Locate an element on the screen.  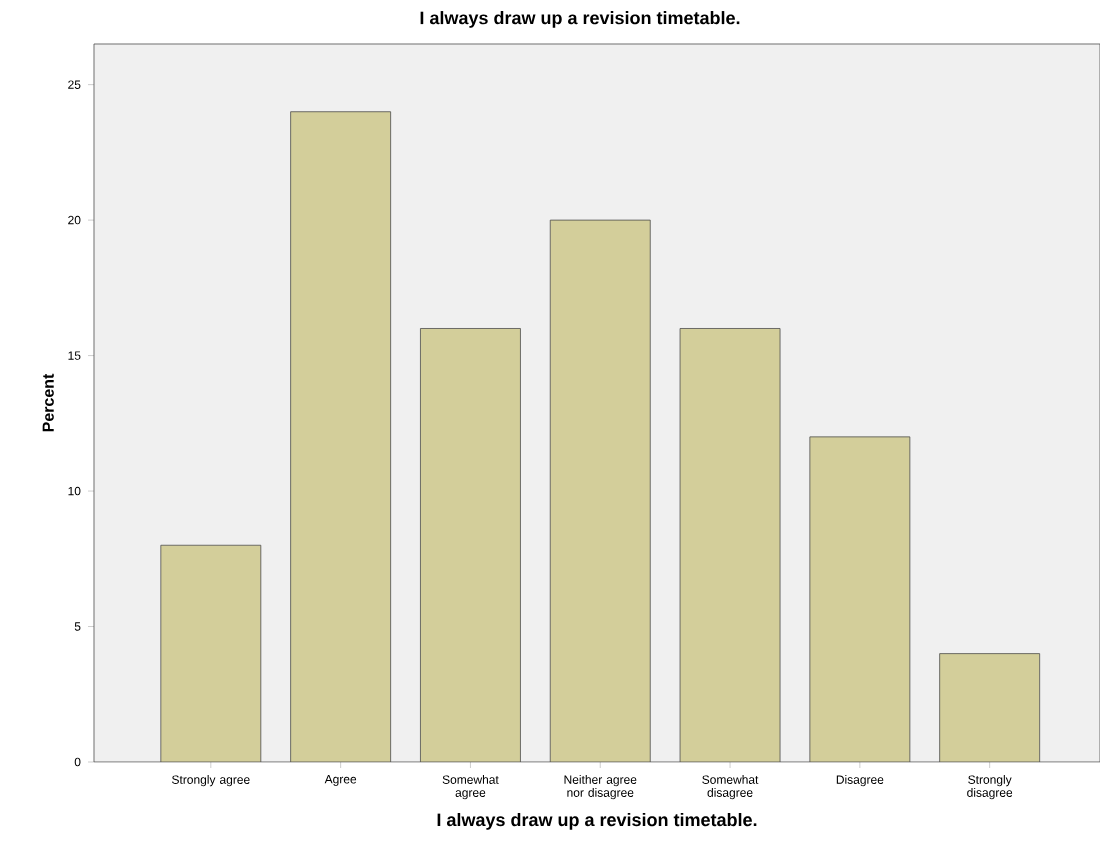
x-axis-title: I always draw up a revision timetable. is located at coordinates (597, 821).